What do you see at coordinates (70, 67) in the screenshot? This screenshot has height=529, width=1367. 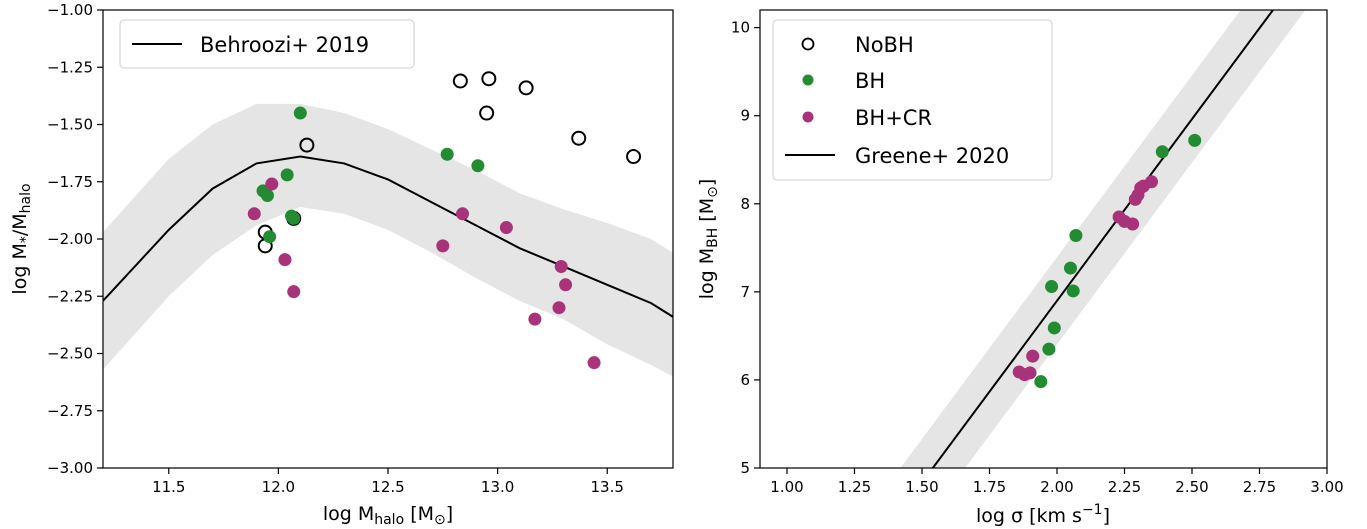 I see `left-y-tick-label: −1.25` at bounding box center [70, 67].